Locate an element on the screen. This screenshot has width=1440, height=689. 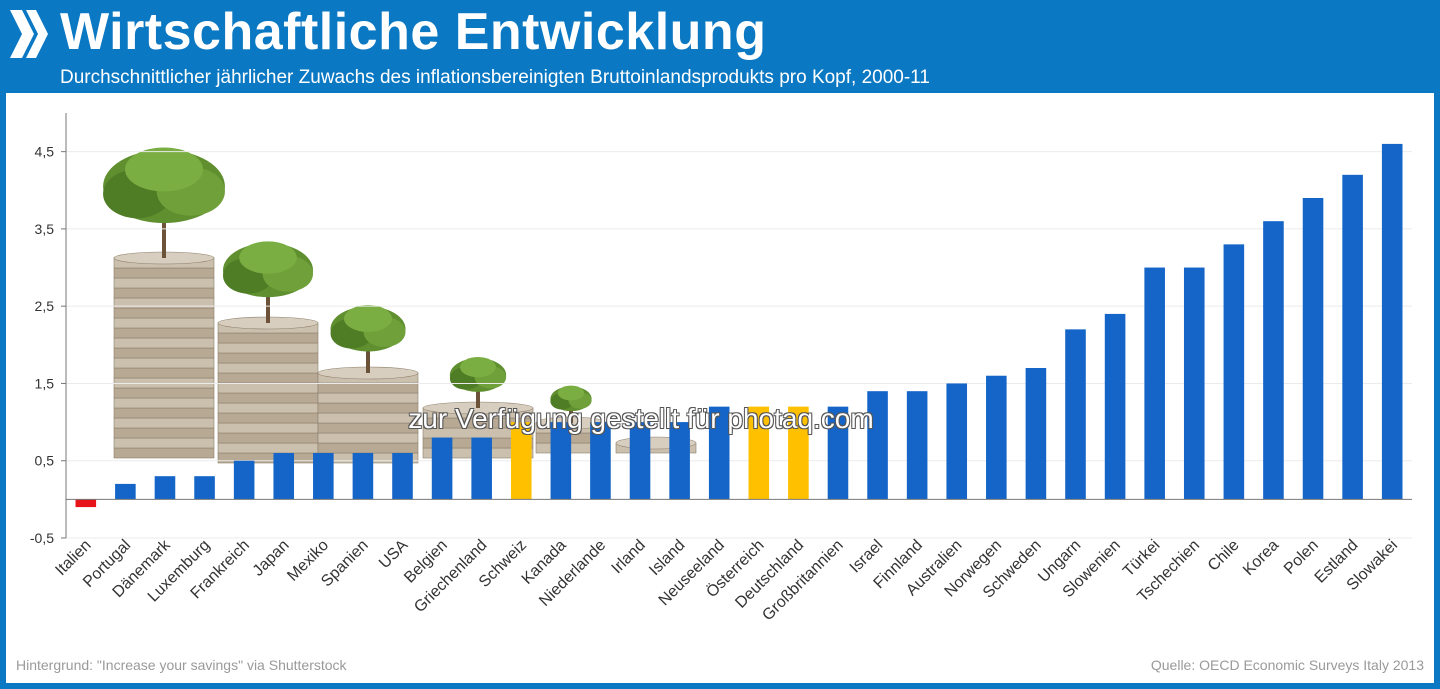
source-credit: Quelle: OECD Economic Surveys Italy 2013 is located at coordinates (1287, 665).